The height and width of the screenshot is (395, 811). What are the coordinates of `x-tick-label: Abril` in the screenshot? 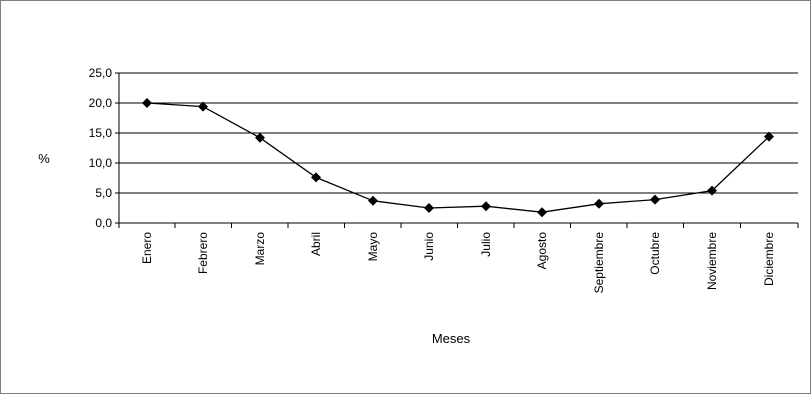 It's located at (316, 244).